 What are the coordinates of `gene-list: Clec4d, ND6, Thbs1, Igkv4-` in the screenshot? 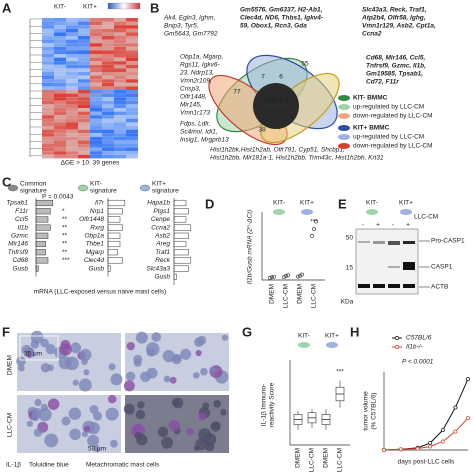 It's located at (281, 18).